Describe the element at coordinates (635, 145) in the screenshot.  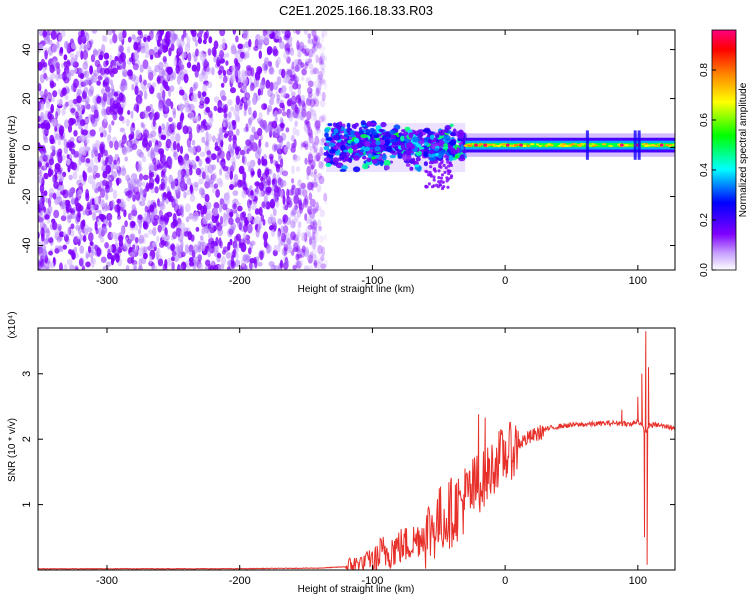
I see `spectrogram-burst` at that location.